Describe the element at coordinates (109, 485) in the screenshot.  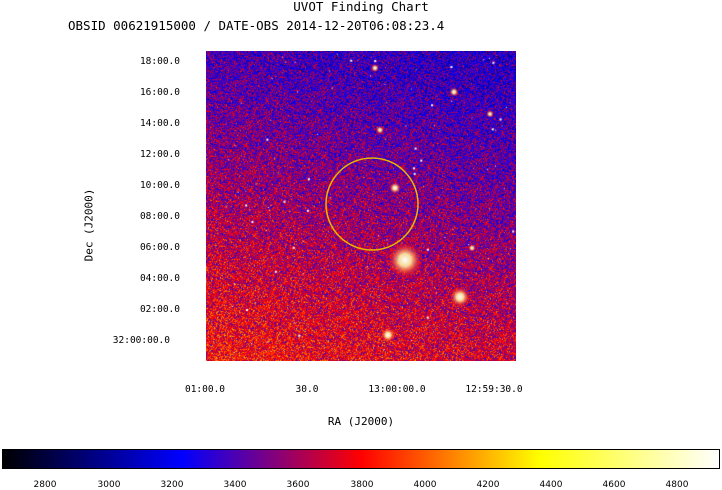
I see `colorbar-tick-label: 3000` at that location.